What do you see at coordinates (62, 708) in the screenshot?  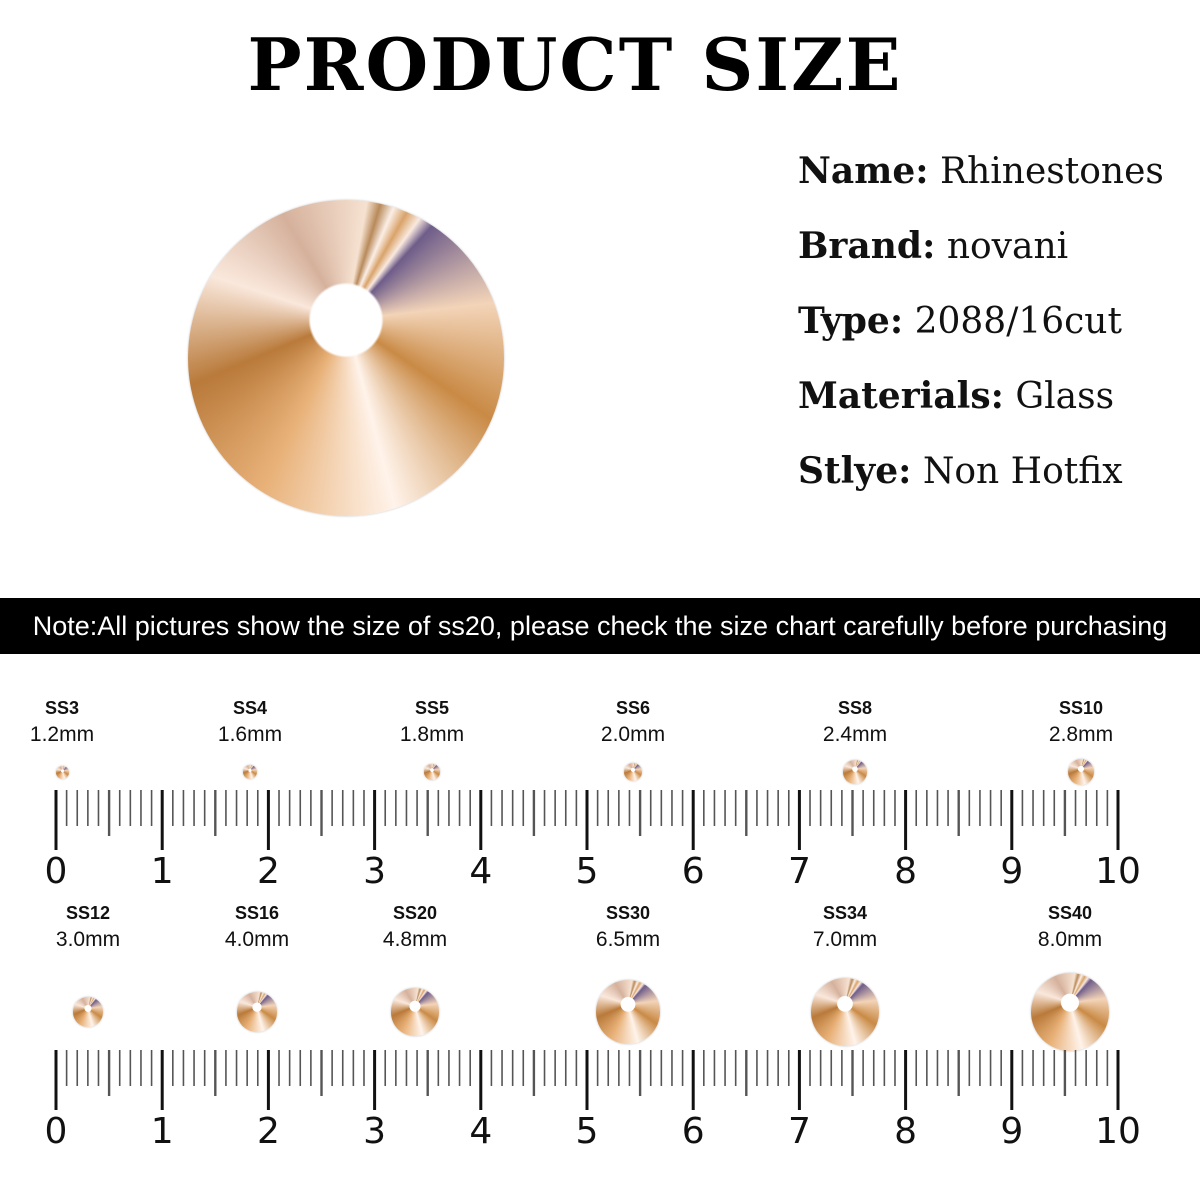 I see `ss-code: SS3` at bounding box center [62, 708].